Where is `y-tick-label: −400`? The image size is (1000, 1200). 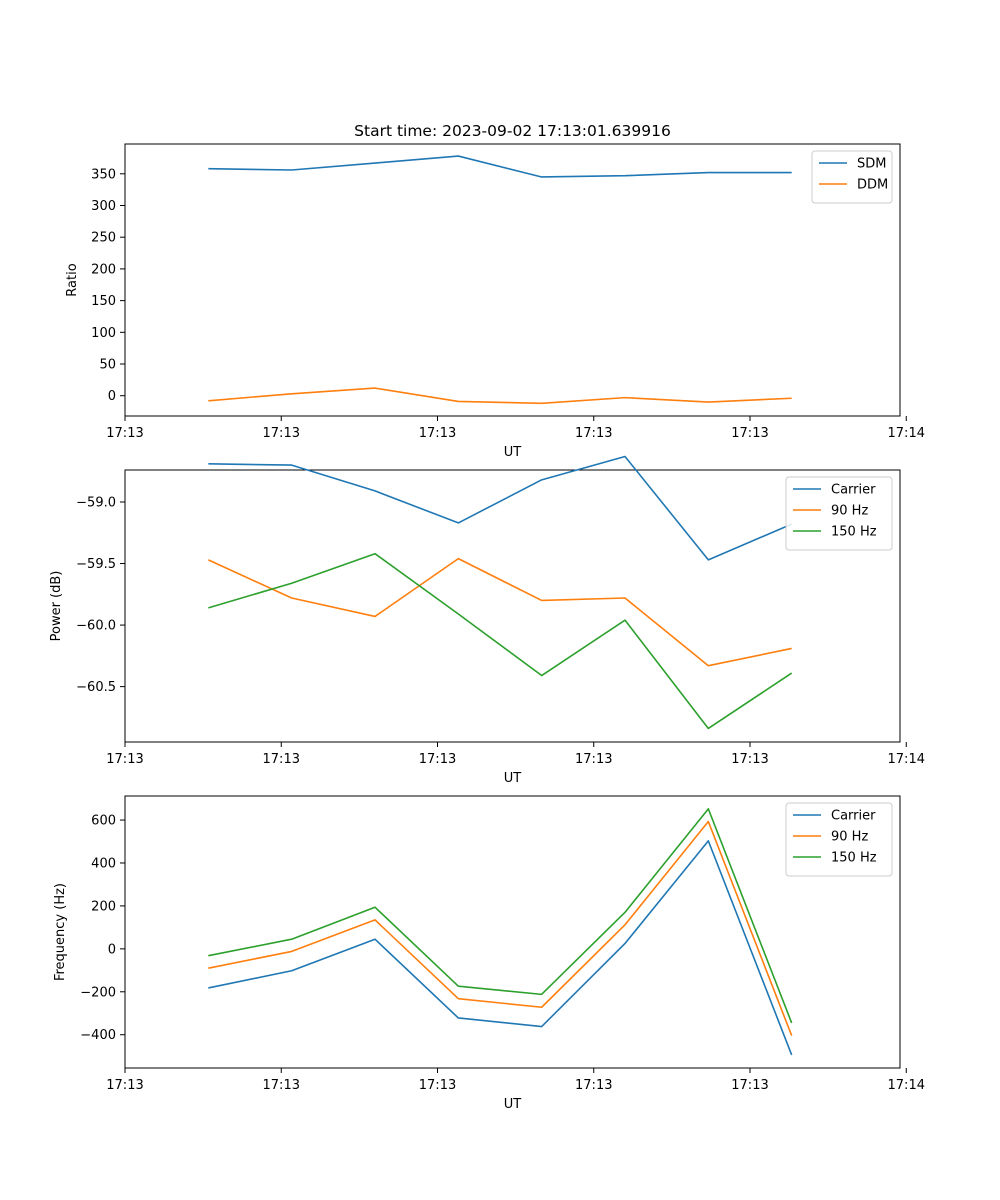
y-tick-label: −400 is located at coordinates (98, 1035).